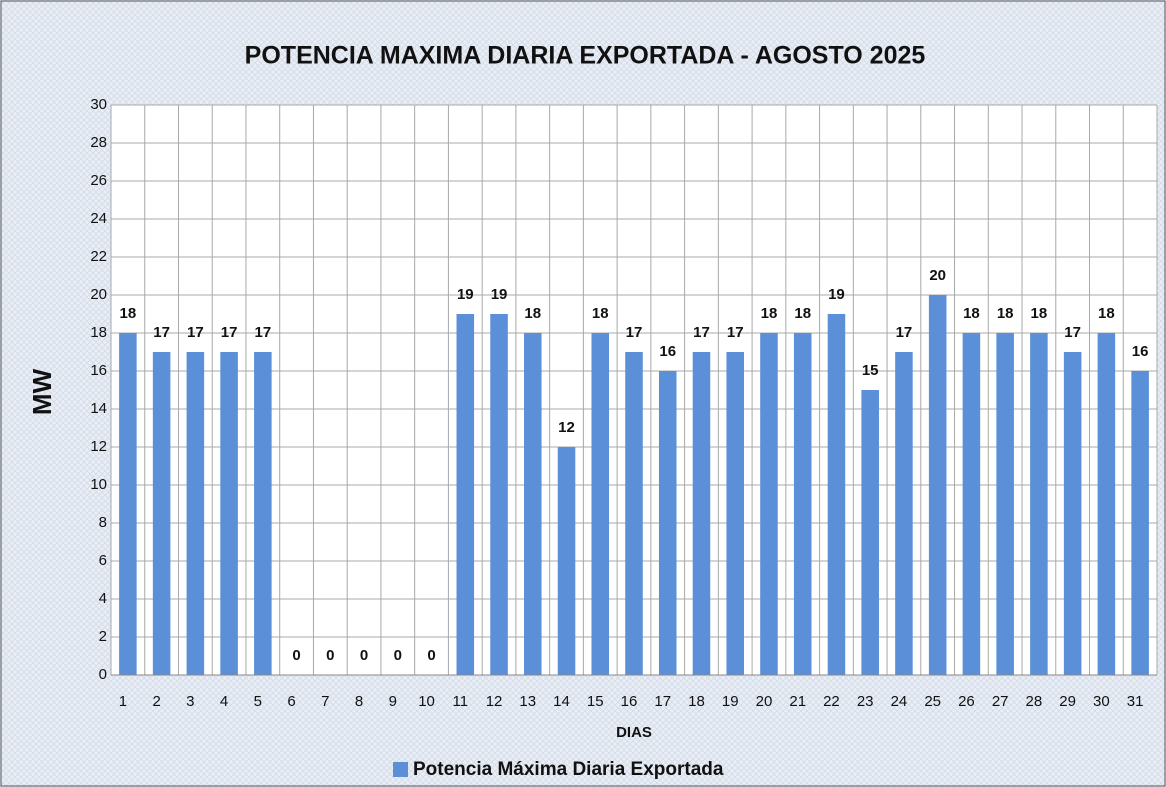 The height and width of the screenshot is (787, 1166). Describe the element at coordinates (98, 218) in the screenshot. I see `y-tick-label: 24` at that location.